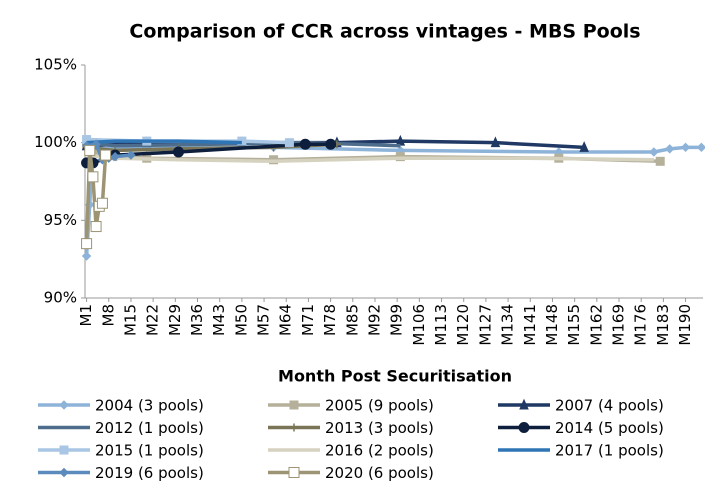  I want to click on legend-label: 2016 (2 pools), so click(379, 451).